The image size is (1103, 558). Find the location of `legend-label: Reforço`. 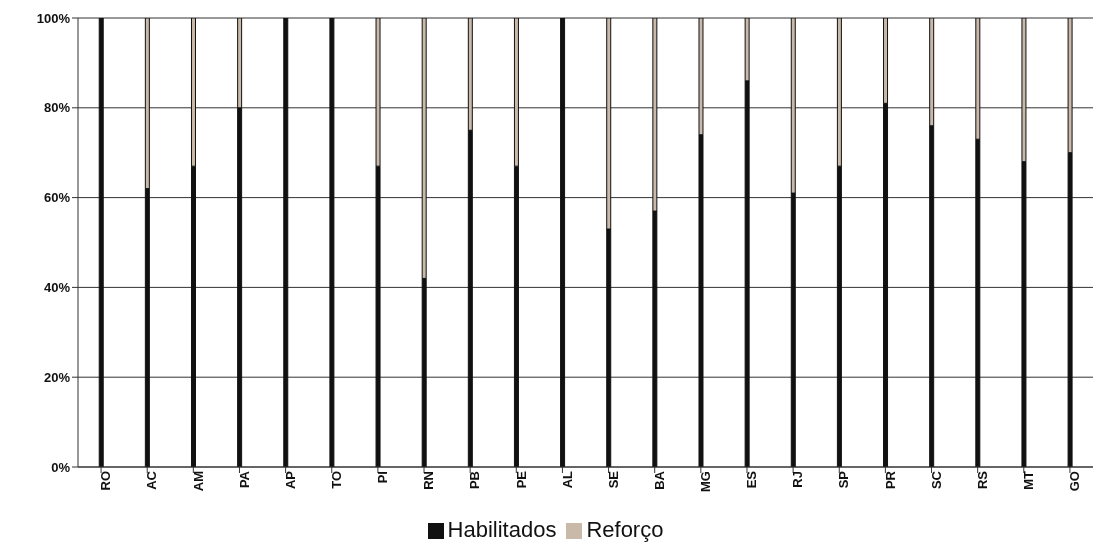

legend-label: Reforço is located at coordinates (625, 529).